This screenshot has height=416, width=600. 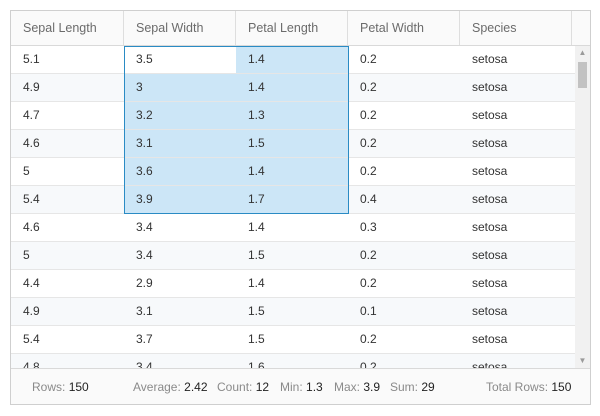 I want to click on footer-min: Min: 1.3, so click(x=301, y=386).